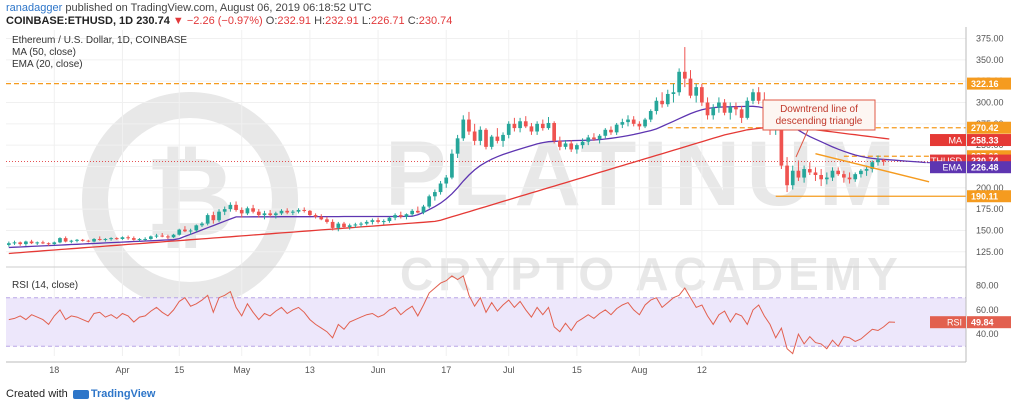 This screenshot has width=1024, height=406. I want to click on rsi-badge-label: RSI, so click(954, 323).